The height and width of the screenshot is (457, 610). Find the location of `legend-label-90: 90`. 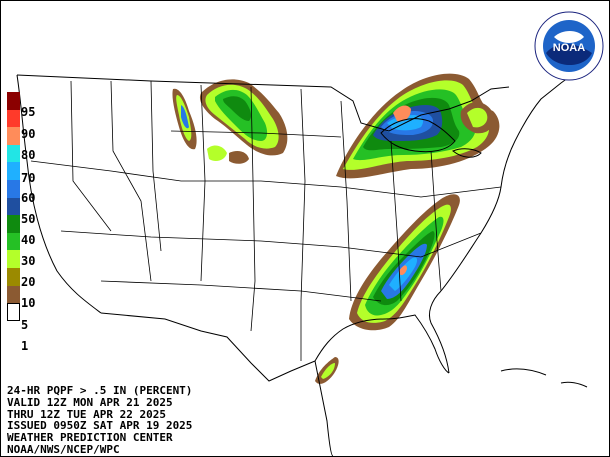

legend-label-90: 90 is located at coordinates (28, 134).